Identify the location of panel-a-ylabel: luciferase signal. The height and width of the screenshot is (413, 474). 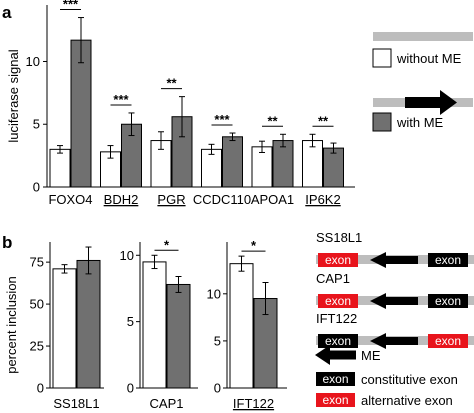
(13, 95).